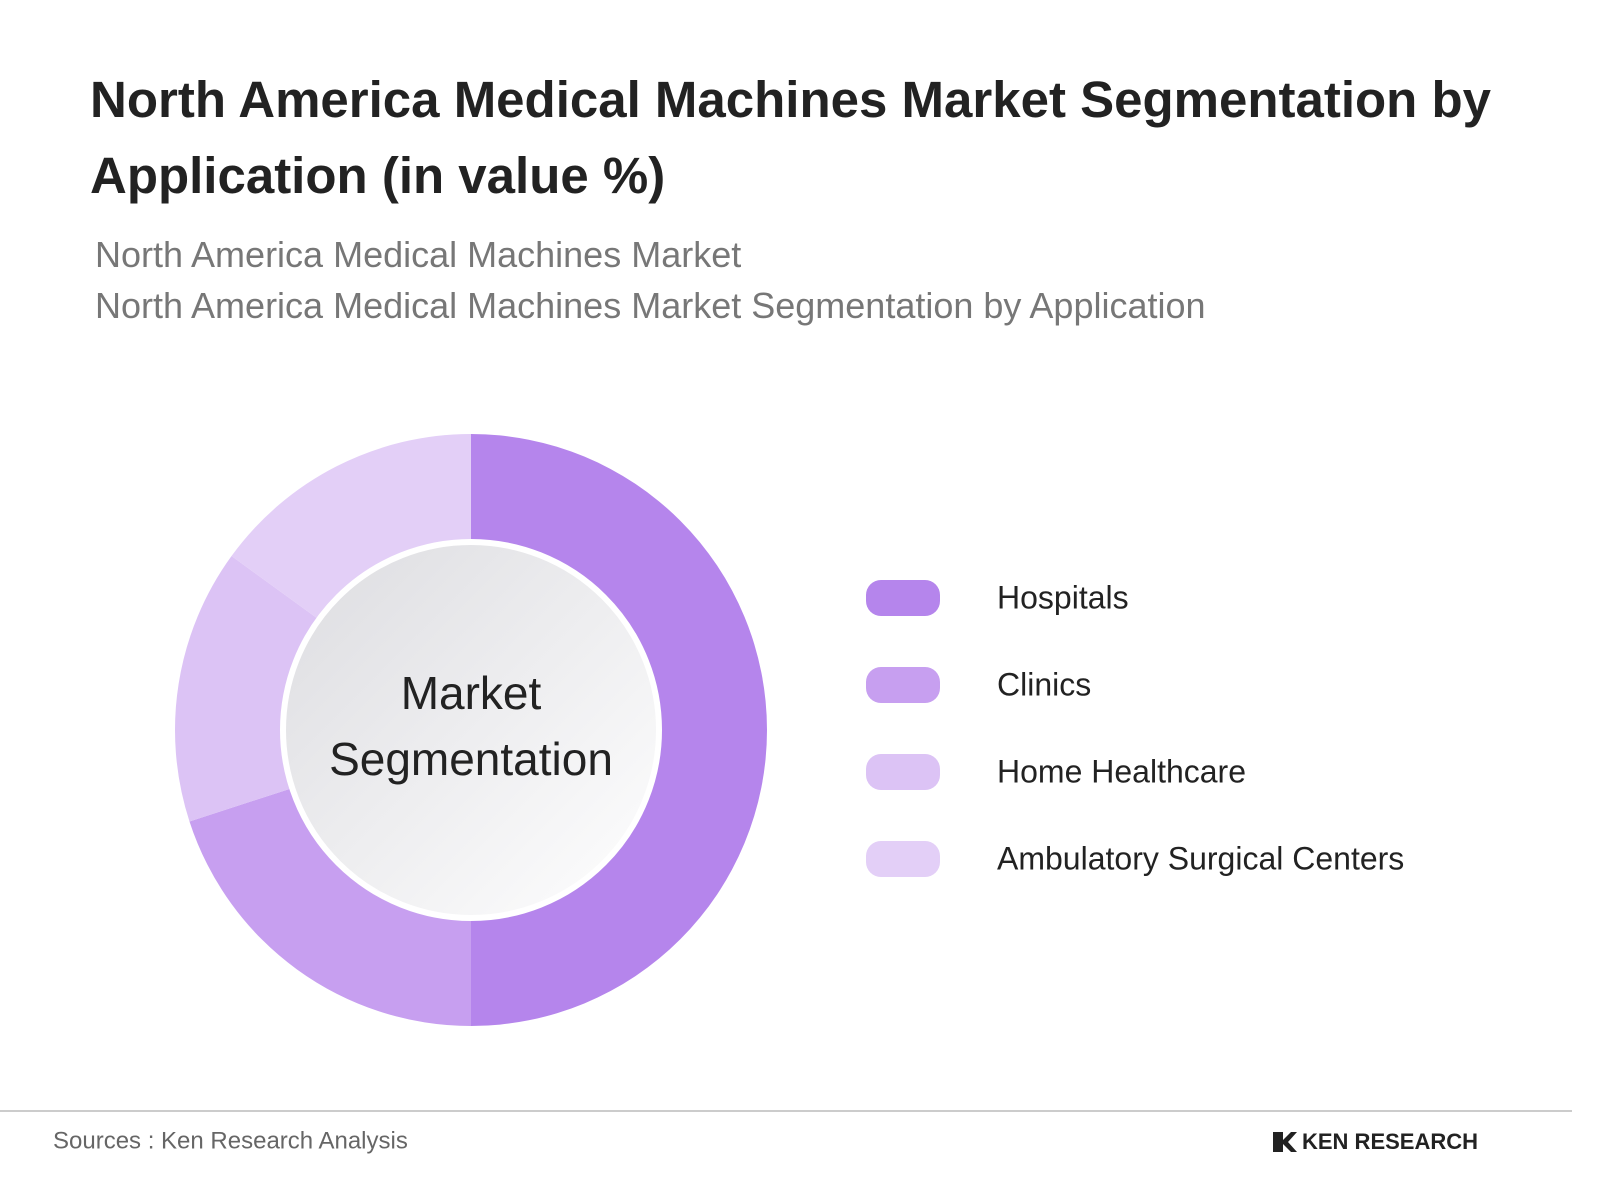 This screenshot has width=1600, height=1200. Describe the element at coordinates (1200, 858) in the screenshot. I see `legend-label: Ambulatory Surgical Centers` at that location.